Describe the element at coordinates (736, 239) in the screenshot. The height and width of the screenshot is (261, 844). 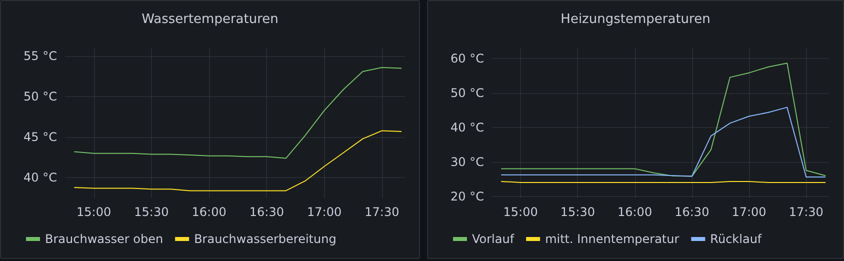
I see `legend-label: Rücklauf` at that location.